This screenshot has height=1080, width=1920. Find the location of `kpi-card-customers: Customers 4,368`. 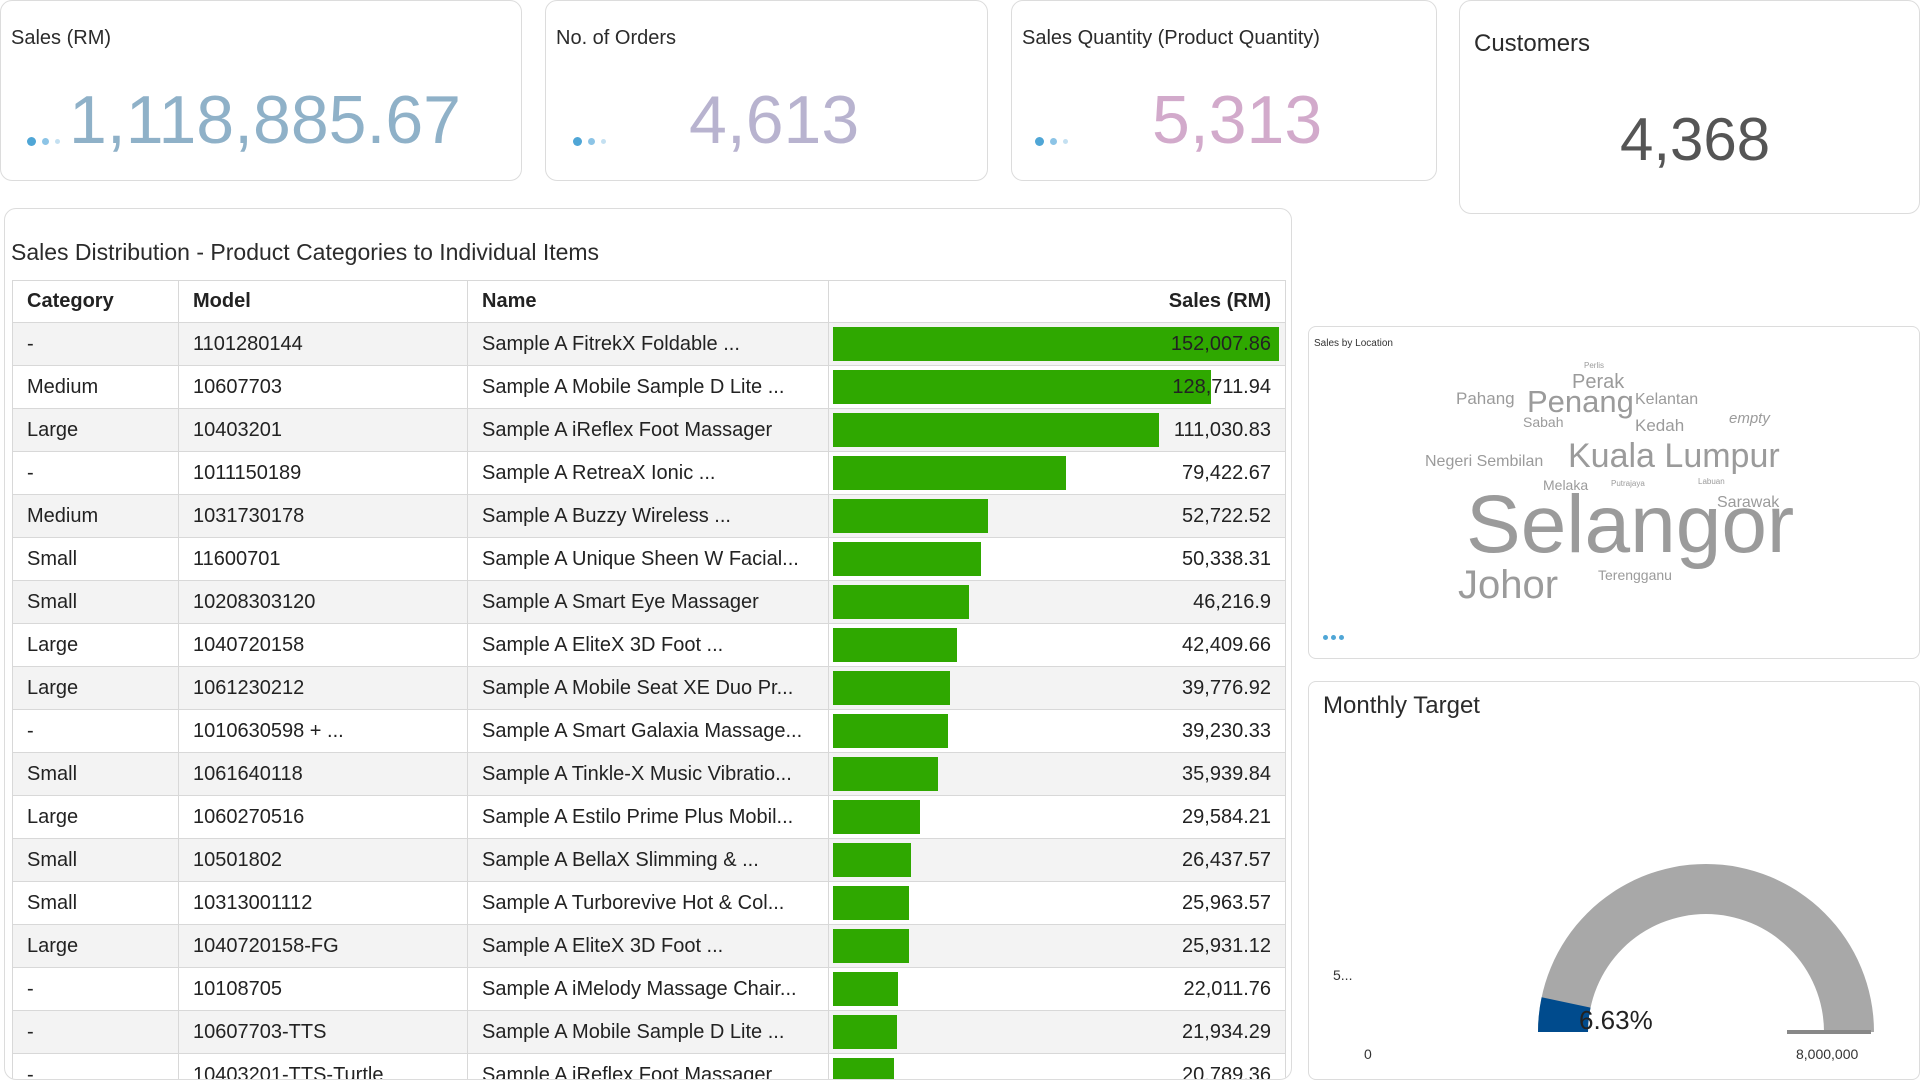

kpi-card-customers: Customers 4,368 is located at coordinates (1689, 107).